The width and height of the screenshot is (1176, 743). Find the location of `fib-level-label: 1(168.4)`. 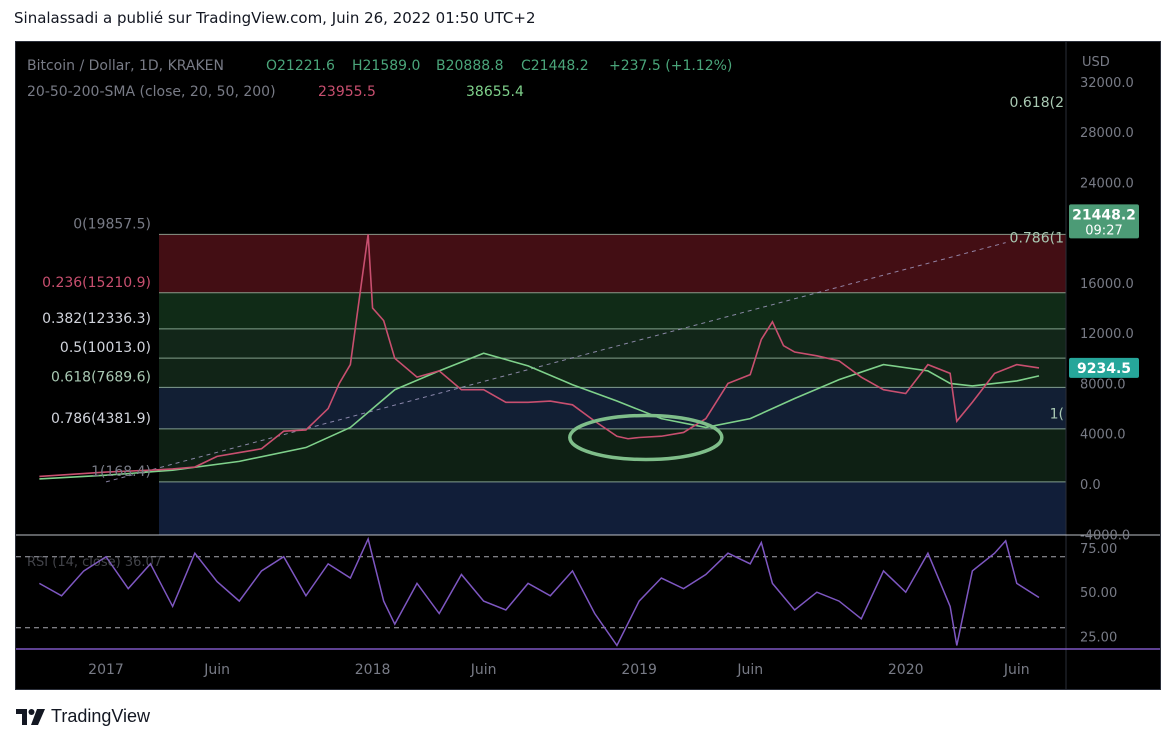

fib-level-label: 1(168.4) is located at coordinates (121, 472).